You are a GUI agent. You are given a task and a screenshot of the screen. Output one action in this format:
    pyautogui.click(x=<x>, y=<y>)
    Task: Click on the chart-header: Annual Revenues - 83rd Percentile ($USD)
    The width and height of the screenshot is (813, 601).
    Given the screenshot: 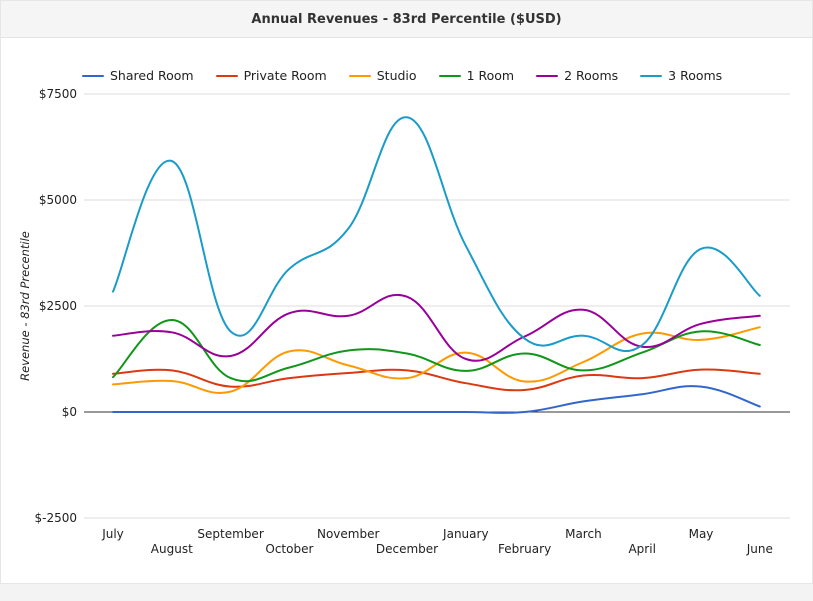 What is the action you would take?
    pyautogui.click(x=406, y=19)
    